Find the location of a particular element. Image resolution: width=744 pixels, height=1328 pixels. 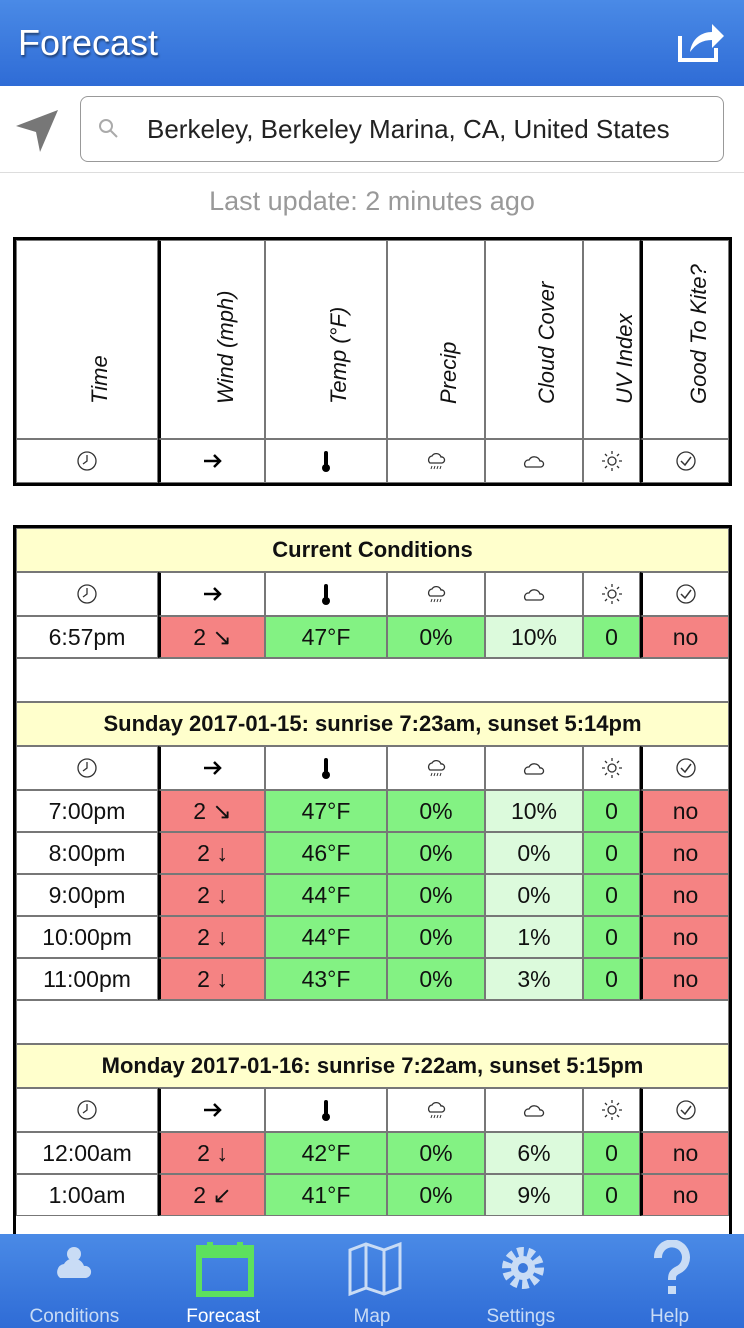

tab-label: Conditions is located at coordinates (74, 1316).